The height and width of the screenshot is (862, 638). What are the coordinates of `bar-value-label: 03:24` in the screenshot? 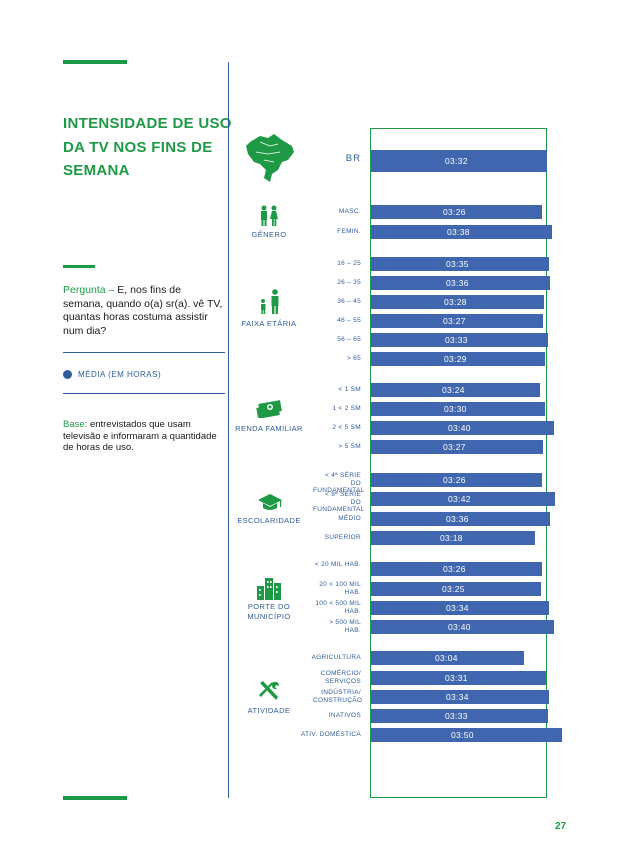 It's located at (453, 390).